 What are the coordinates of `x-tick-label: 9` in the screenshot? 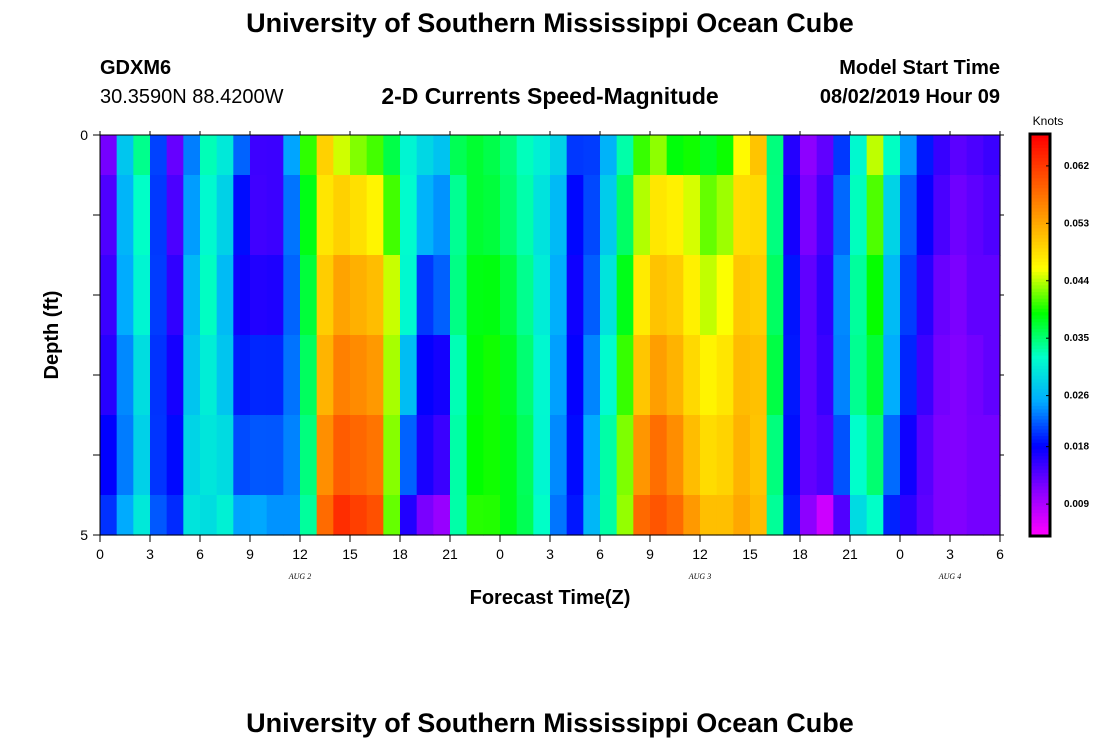 It's located at (650, 554).